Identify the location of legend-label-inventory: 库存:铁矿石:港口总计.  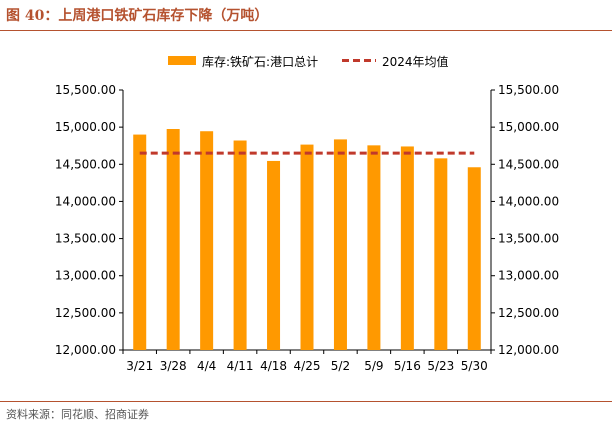
(260, 61).